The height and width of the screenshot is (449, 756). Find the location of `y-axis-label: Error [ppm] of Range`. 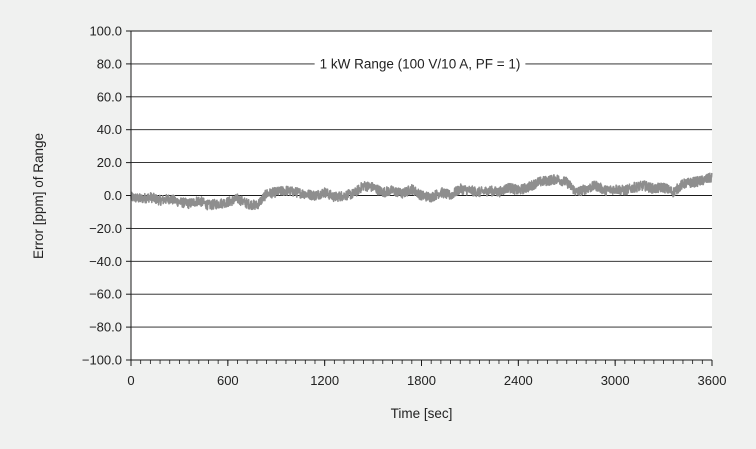

y-axis-label: Error [ppm] of Range is located at coordinates (38, 196).